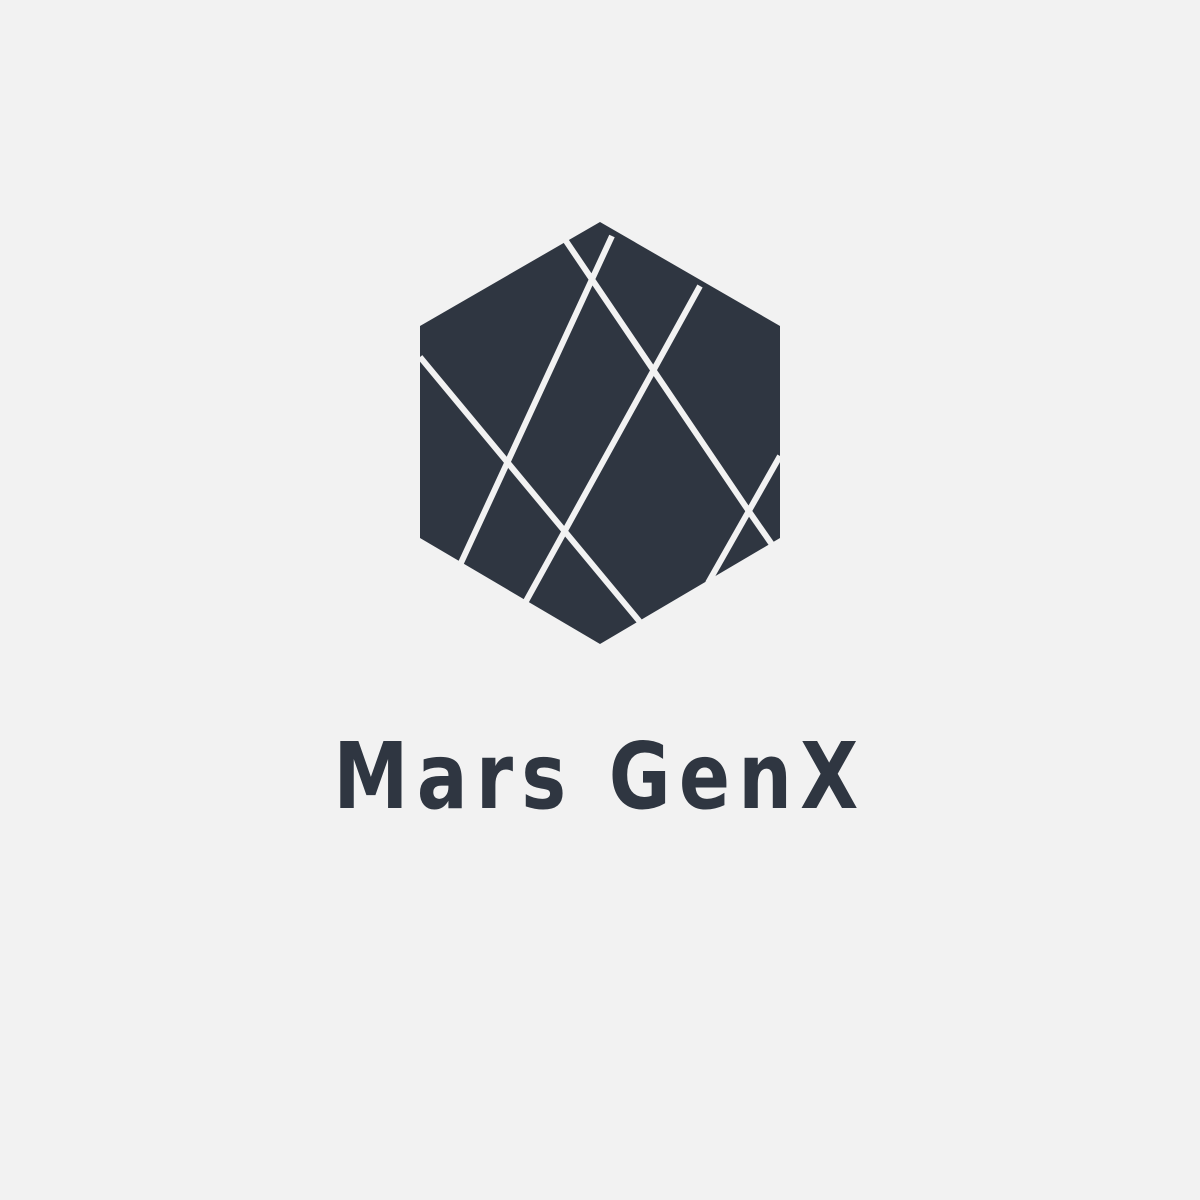 Image resolution: width=1200 pixels, height=1200 pixels. I want to click on hexagon-shape, so click(600, 433).